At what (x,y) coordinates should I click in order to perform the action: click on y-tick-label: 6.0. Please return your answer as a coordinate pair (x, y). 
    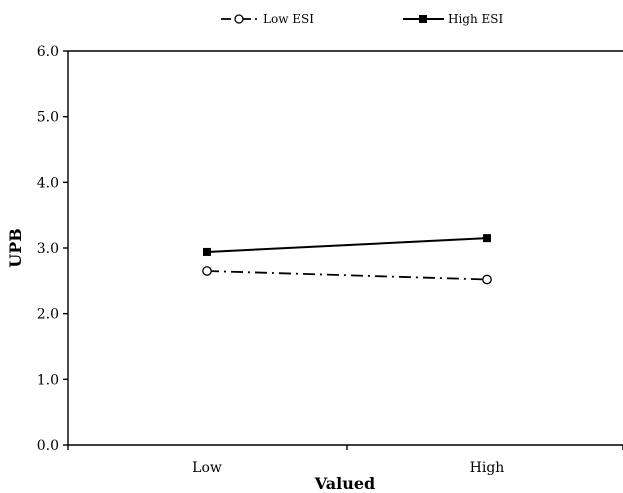
    Looking at the image, I should click on (48, 52).